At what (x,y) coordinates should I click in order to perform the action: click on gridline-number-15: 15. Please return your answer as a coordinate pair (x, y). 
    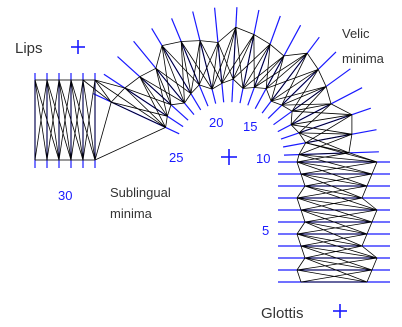
    Looking at the image, I should click on (250, 126).